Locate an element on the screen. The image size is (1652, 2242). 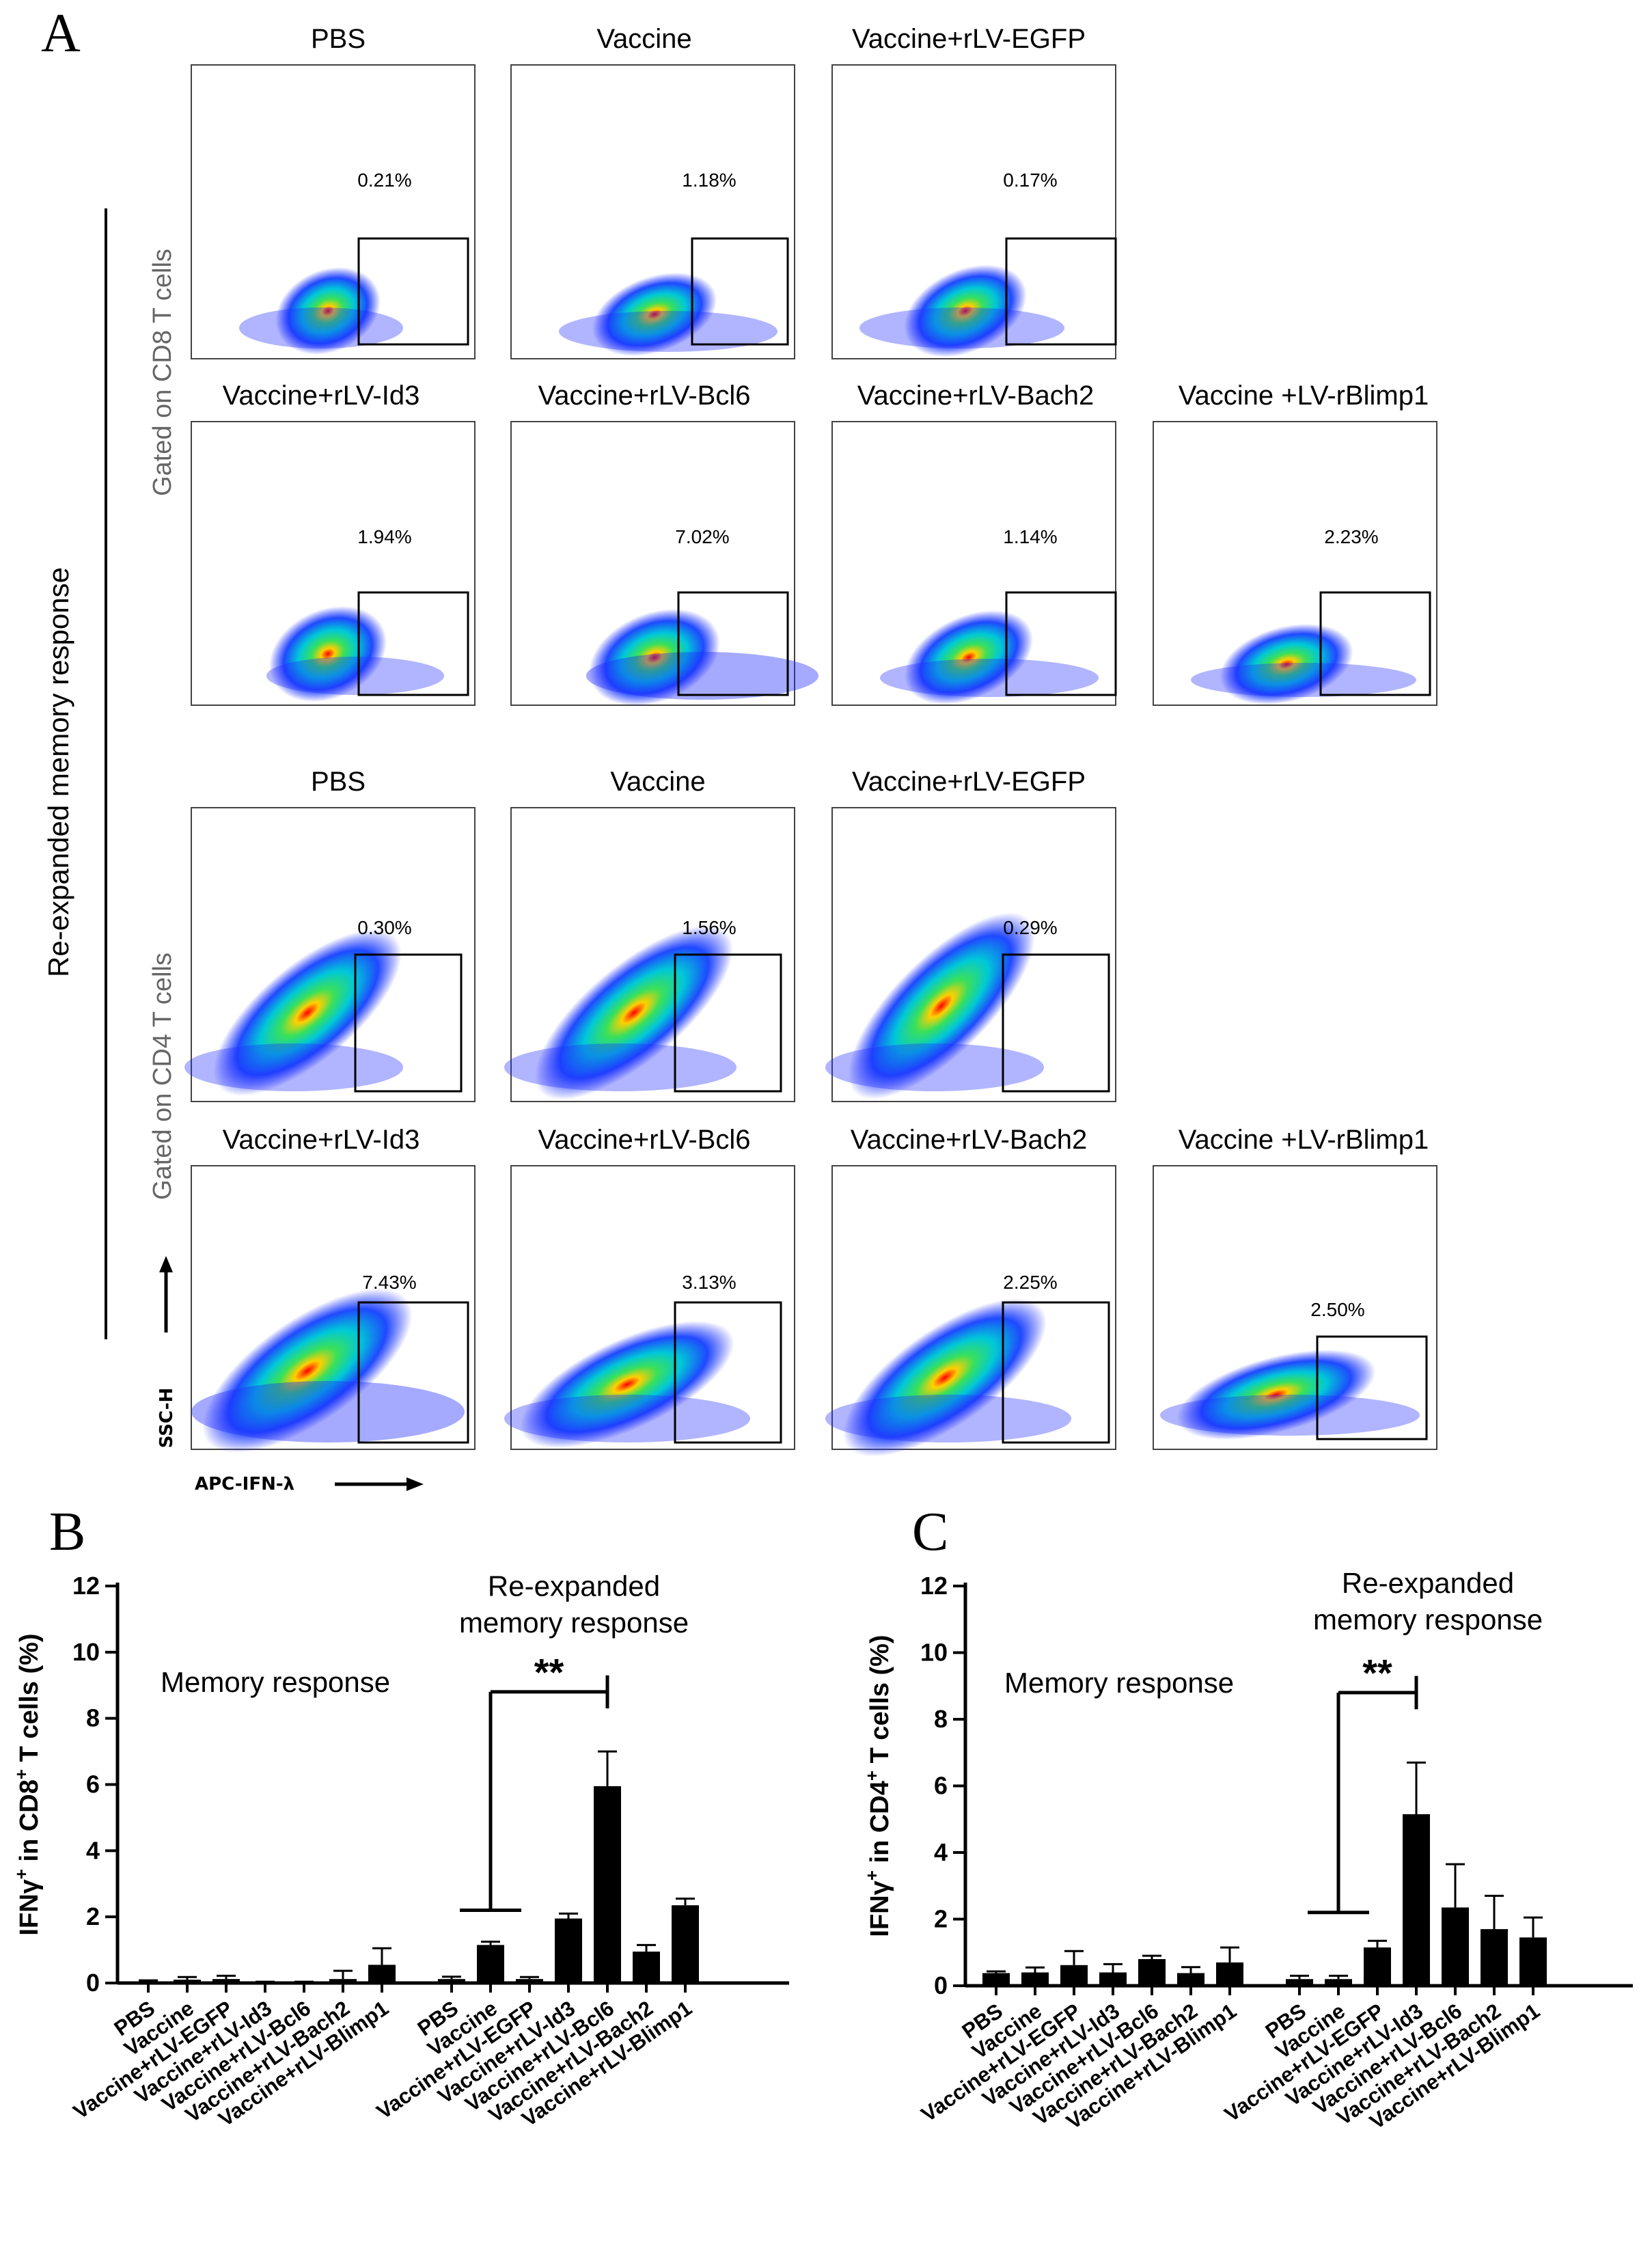
flow-plot: Vaccine+rLV-Id3 7.43% is located at coordinates (333, 1289).